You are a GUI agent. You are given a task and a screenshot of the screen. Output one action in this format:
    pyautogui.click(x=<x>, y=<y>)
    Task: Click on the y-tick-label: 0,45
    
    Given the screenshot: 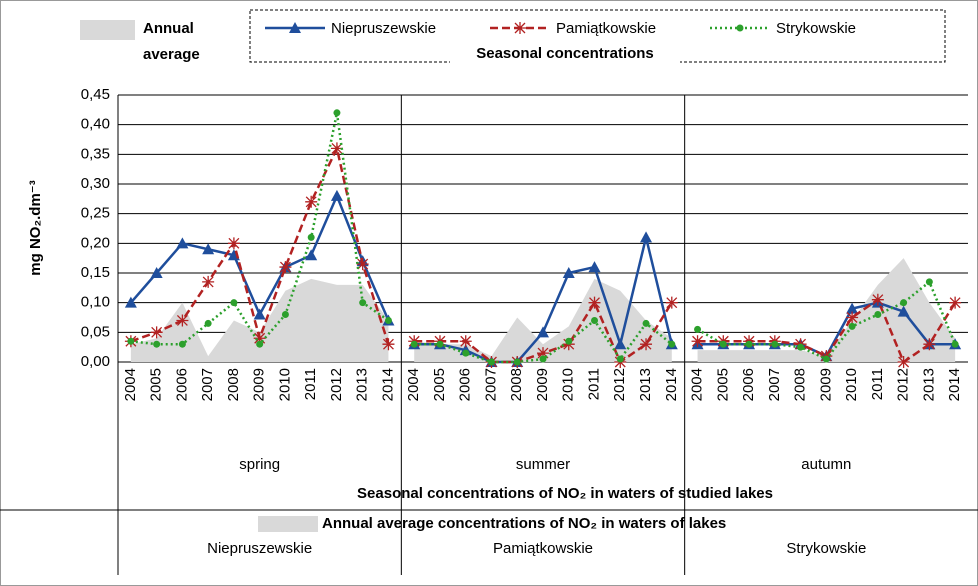 What is the action you would take?
    pyautogui.click(x=95, y=94)
    